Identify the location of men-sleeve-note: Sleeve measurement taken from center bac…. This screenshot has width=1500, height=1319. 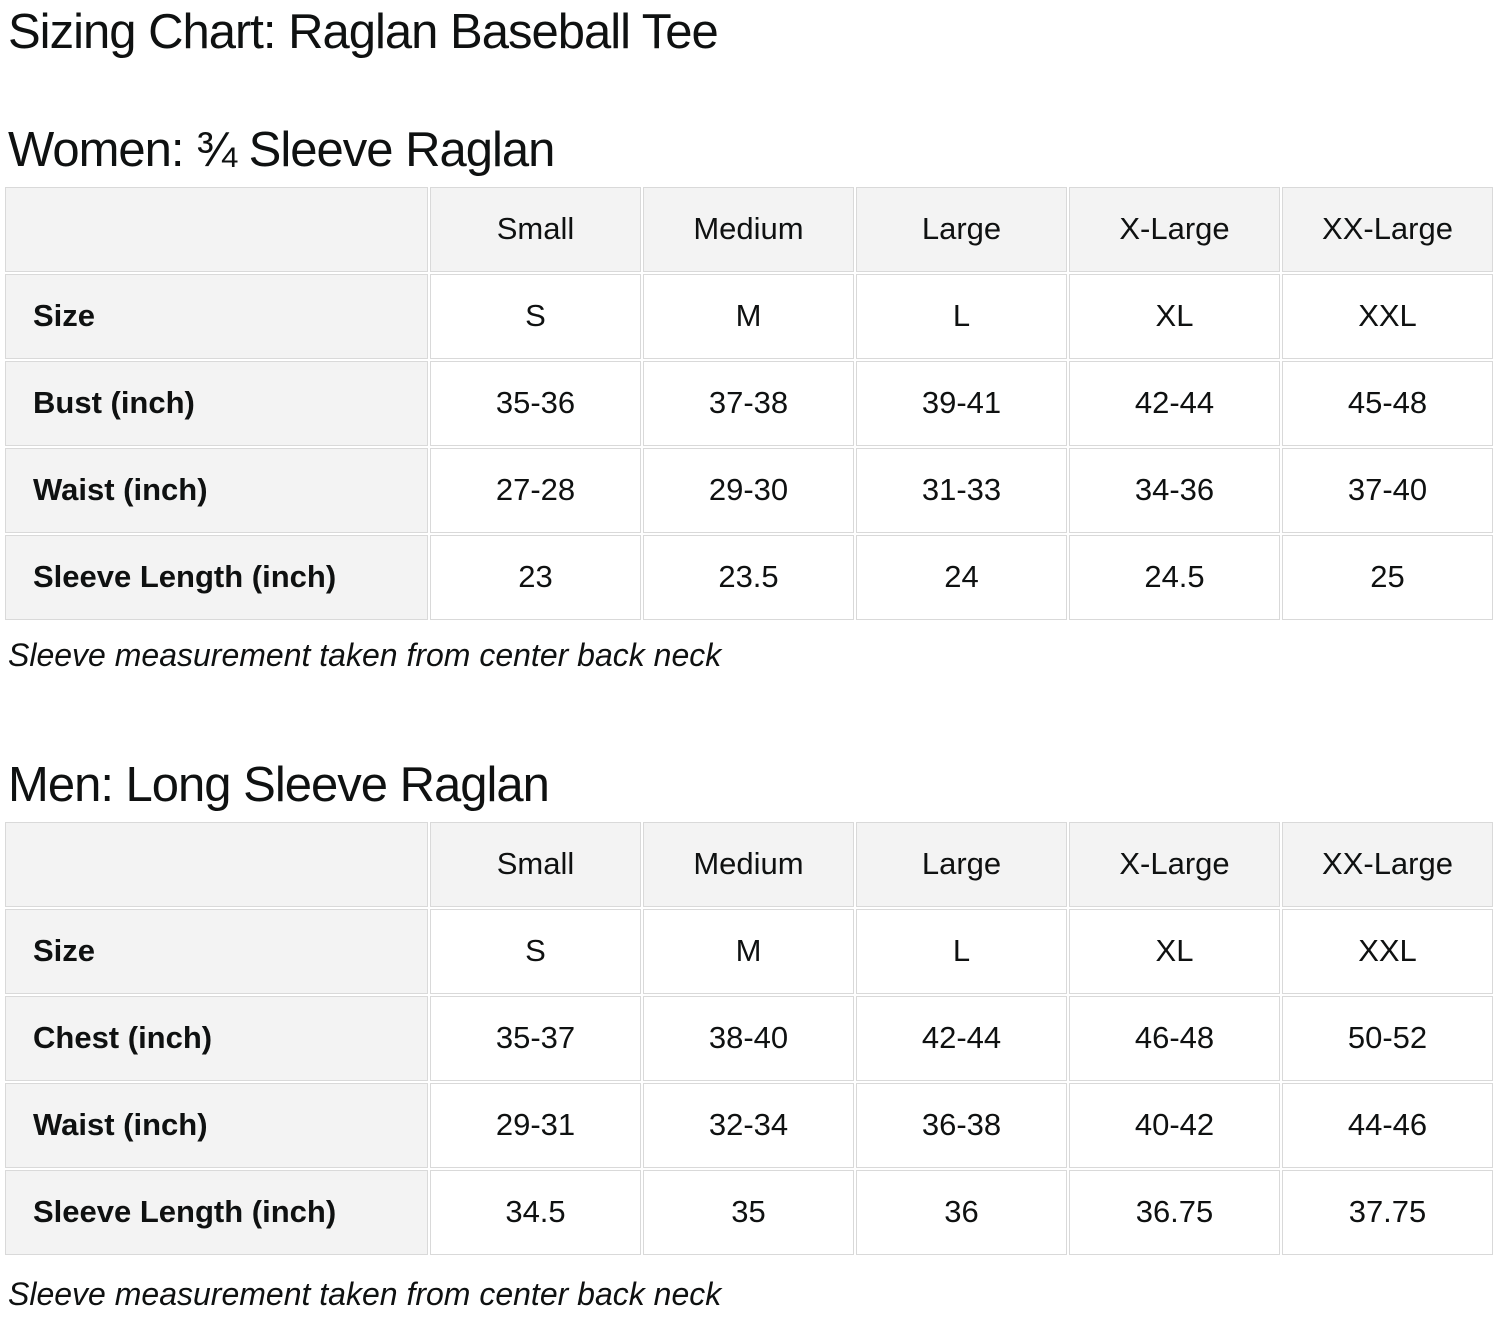
(365, 1293).